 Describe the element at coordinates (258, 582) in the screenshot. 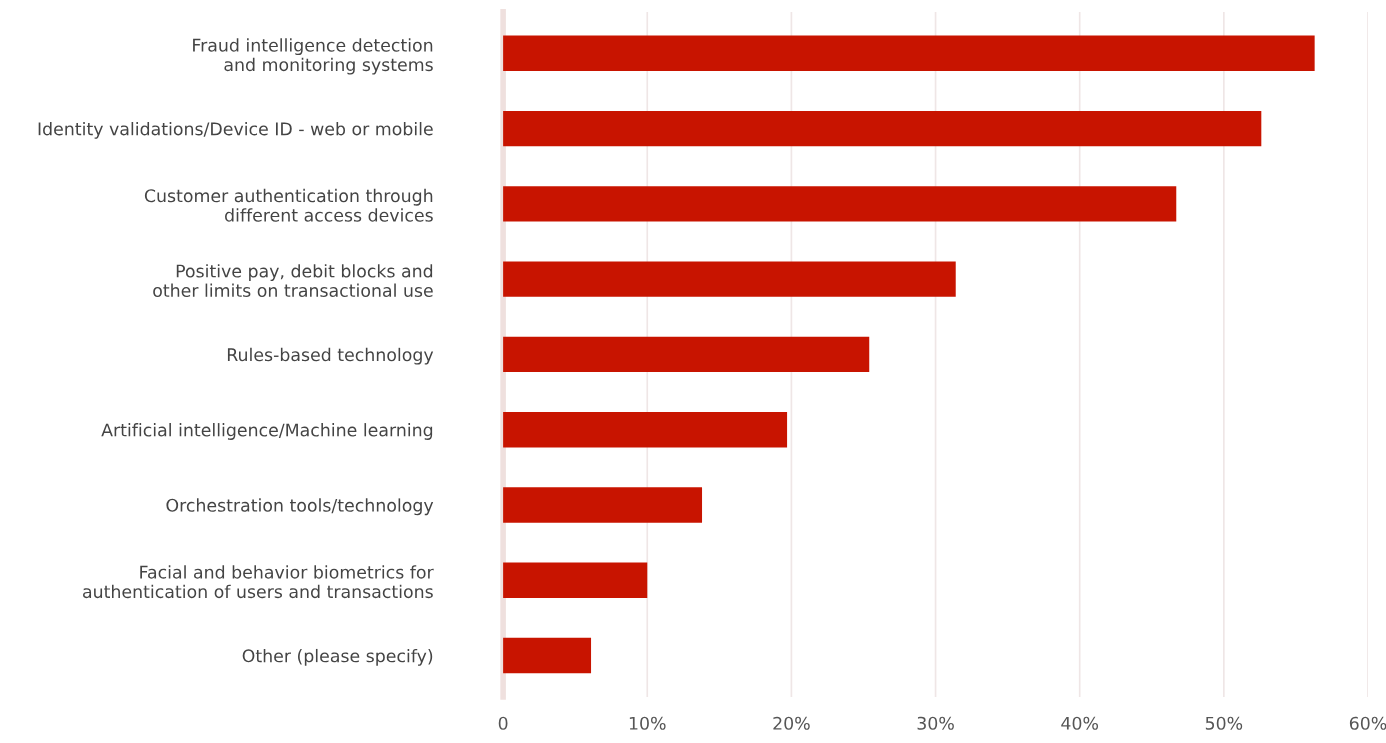

I see `y-tick-label: Facial and behavior biometrics for authentication of users and transactions` at that location.